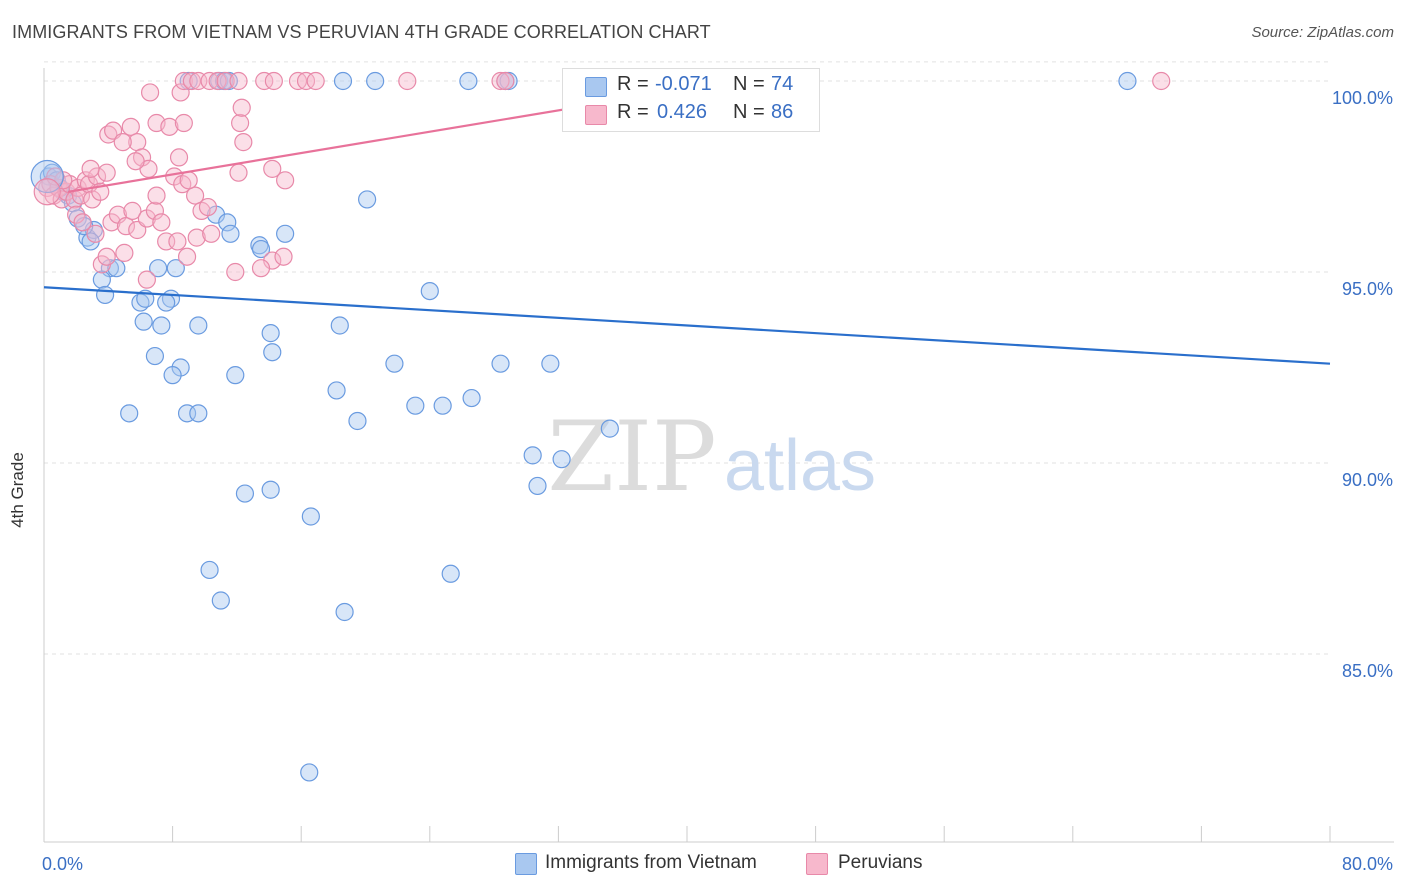 Image resolution: width=1406 pixels, height=892 pixels. Describe the element at coordinates (782, 112) in the screenshot. I see `stats-n-value: 86` at that location.